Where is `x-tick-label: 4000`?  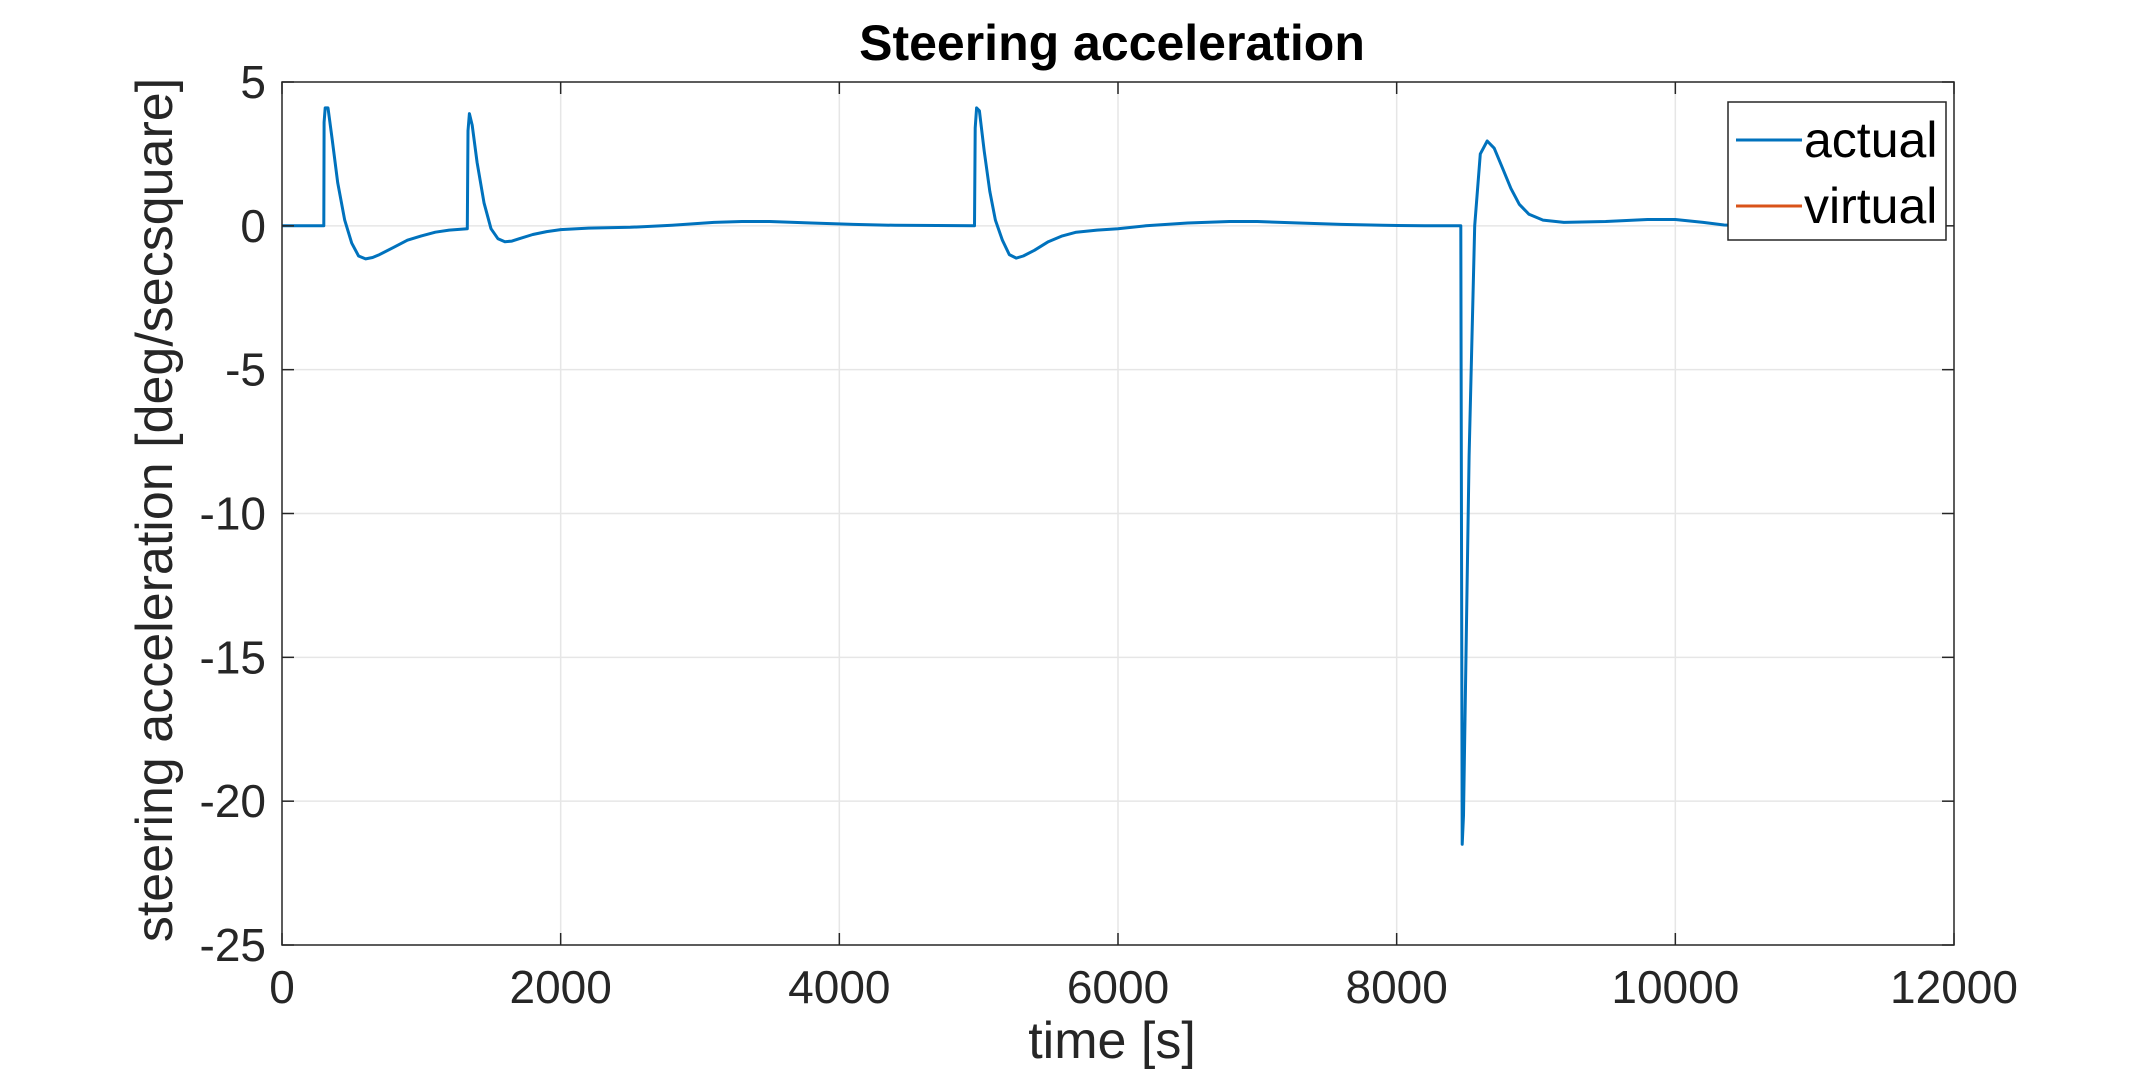
x-tick-label: 4000 is located at coordinates (839, 987).